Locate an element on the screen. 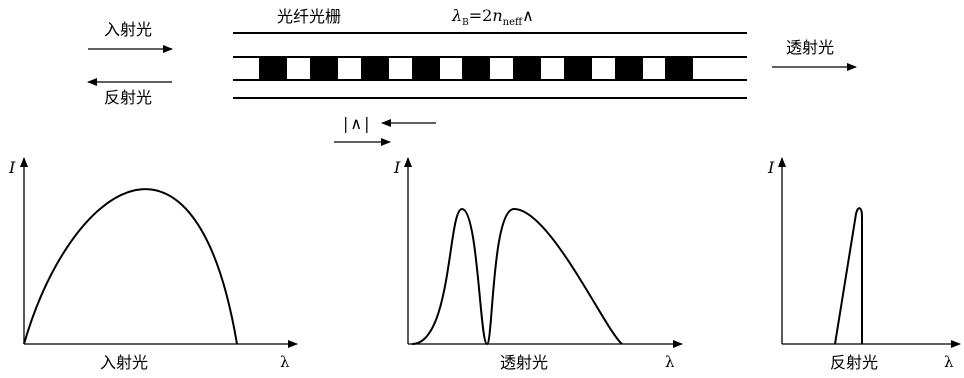 The image size is (964, 378). bragg-sub-b: B is located at coordinates (465, 23).